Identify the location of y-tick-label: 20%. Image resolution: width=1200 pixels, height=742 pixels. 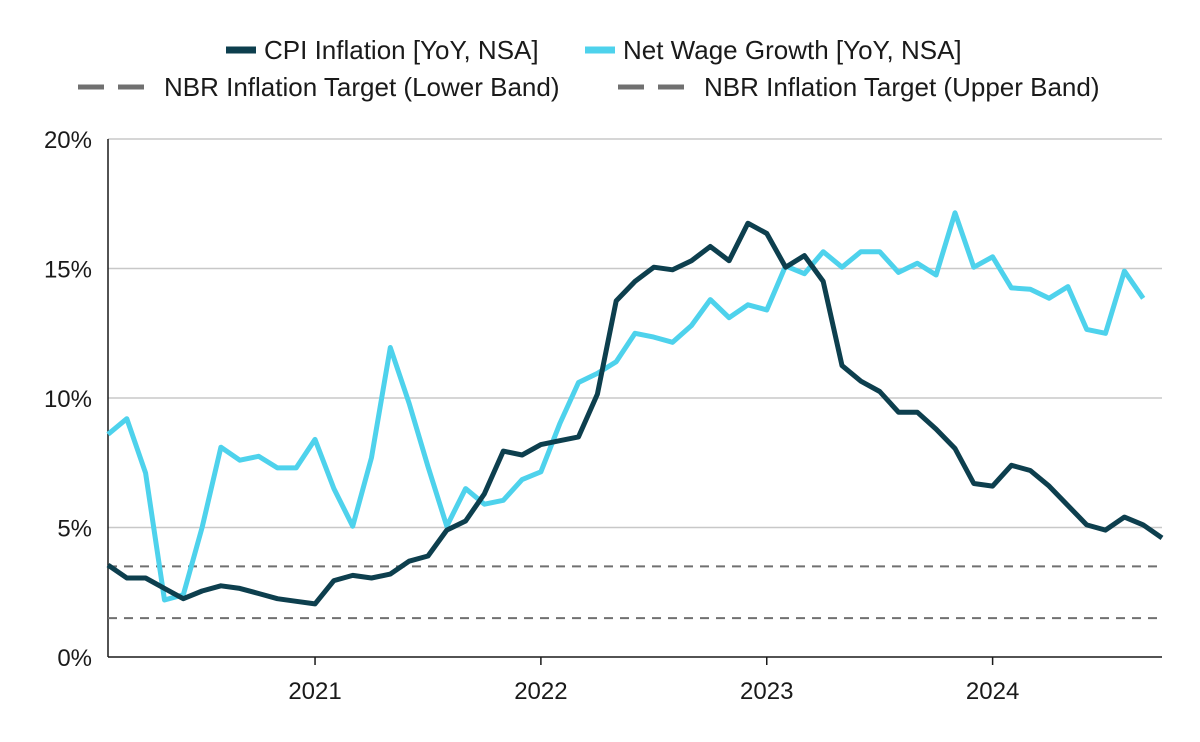
(68, 140).